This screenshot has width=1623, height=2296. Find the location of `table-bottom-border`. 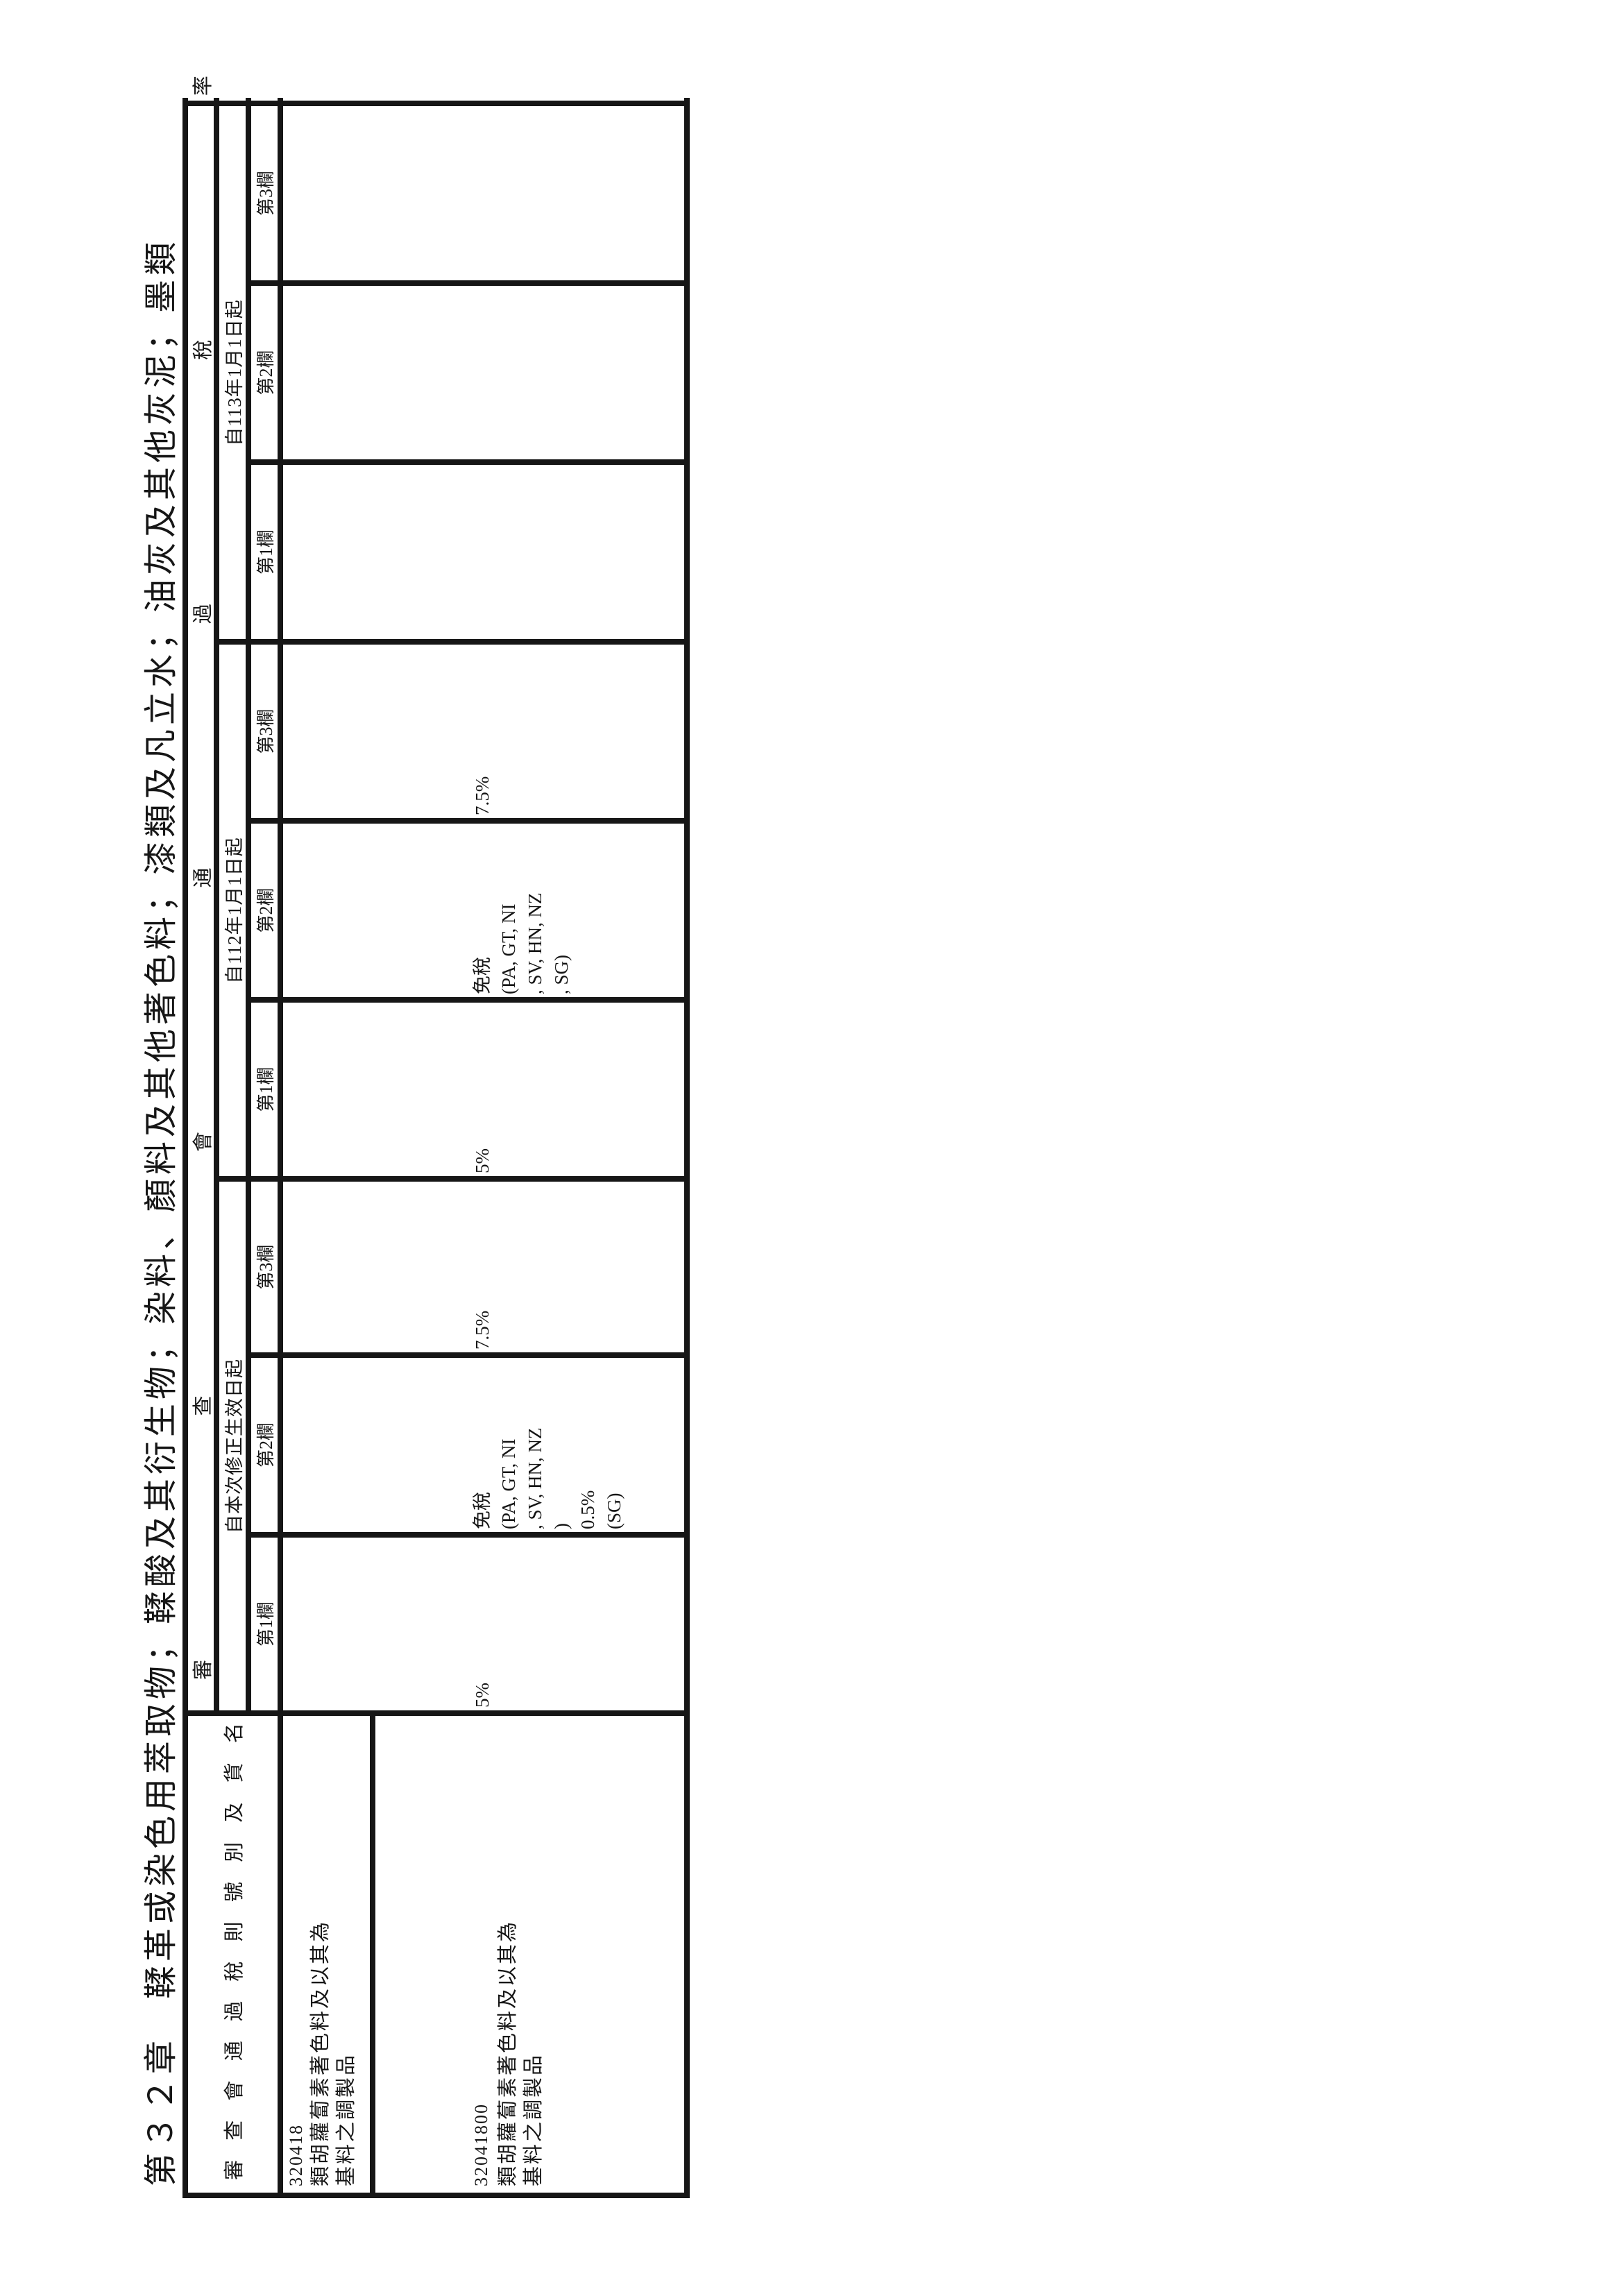

table-bottom-border is located at coordinates (687, 1148).